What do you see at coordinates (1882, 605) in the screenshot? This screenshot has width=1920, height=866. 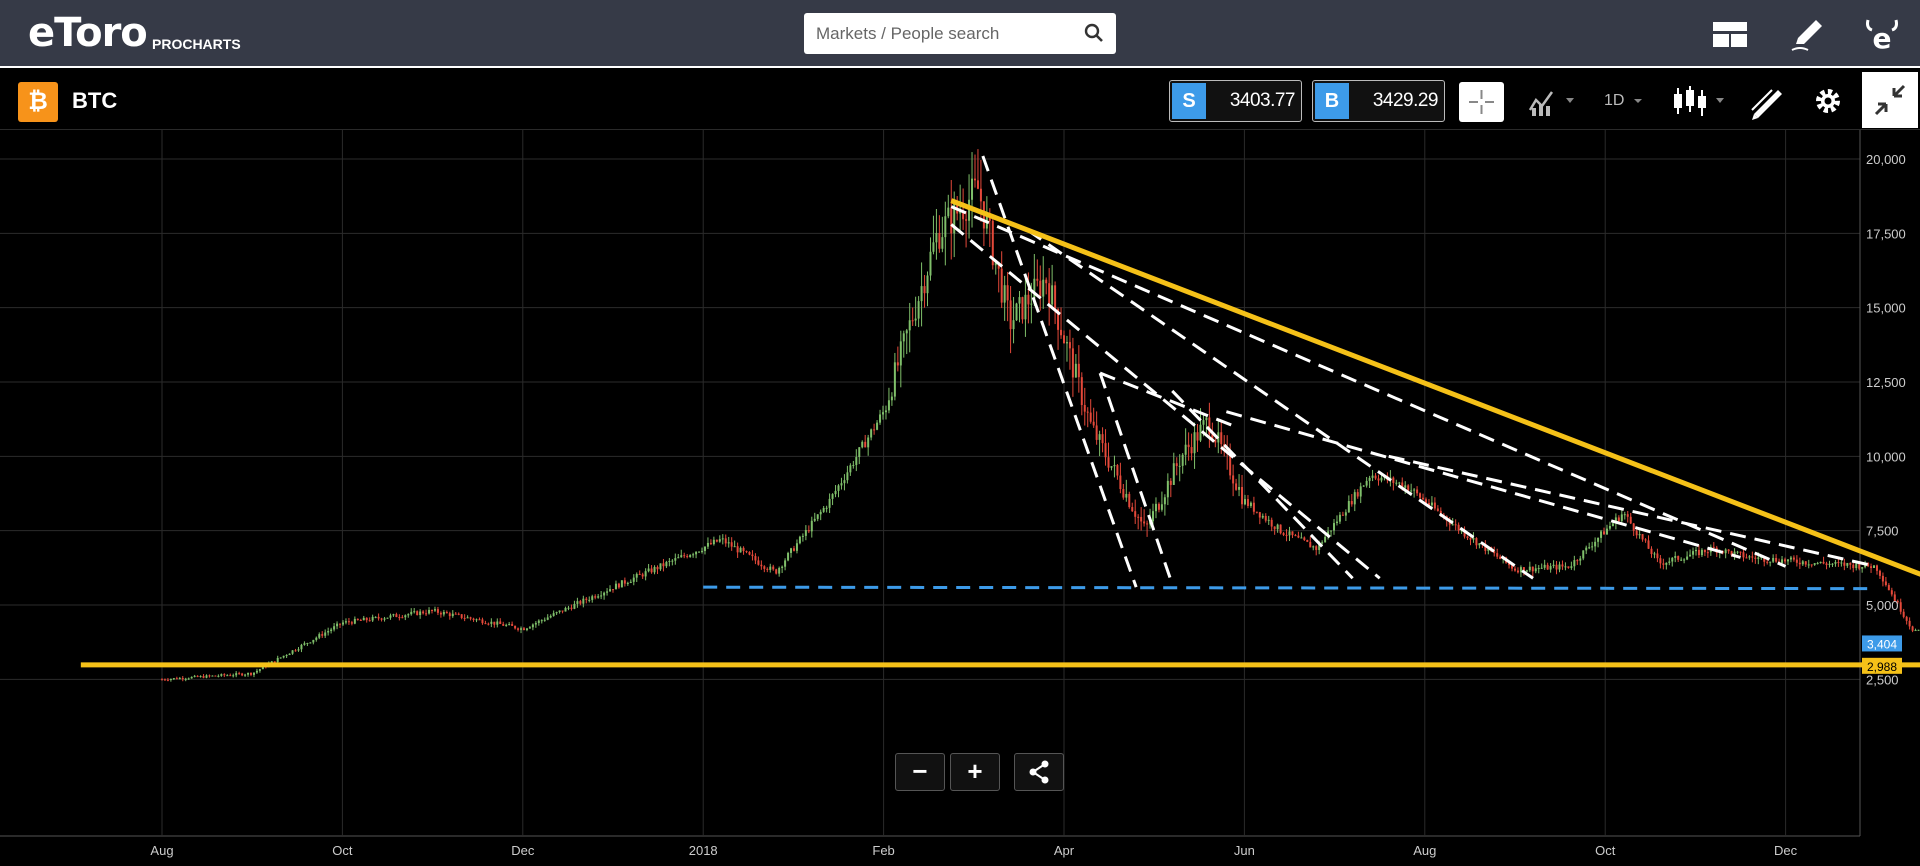 I see `y-tick-label: 5,000` at bounding box center [1882, 605].